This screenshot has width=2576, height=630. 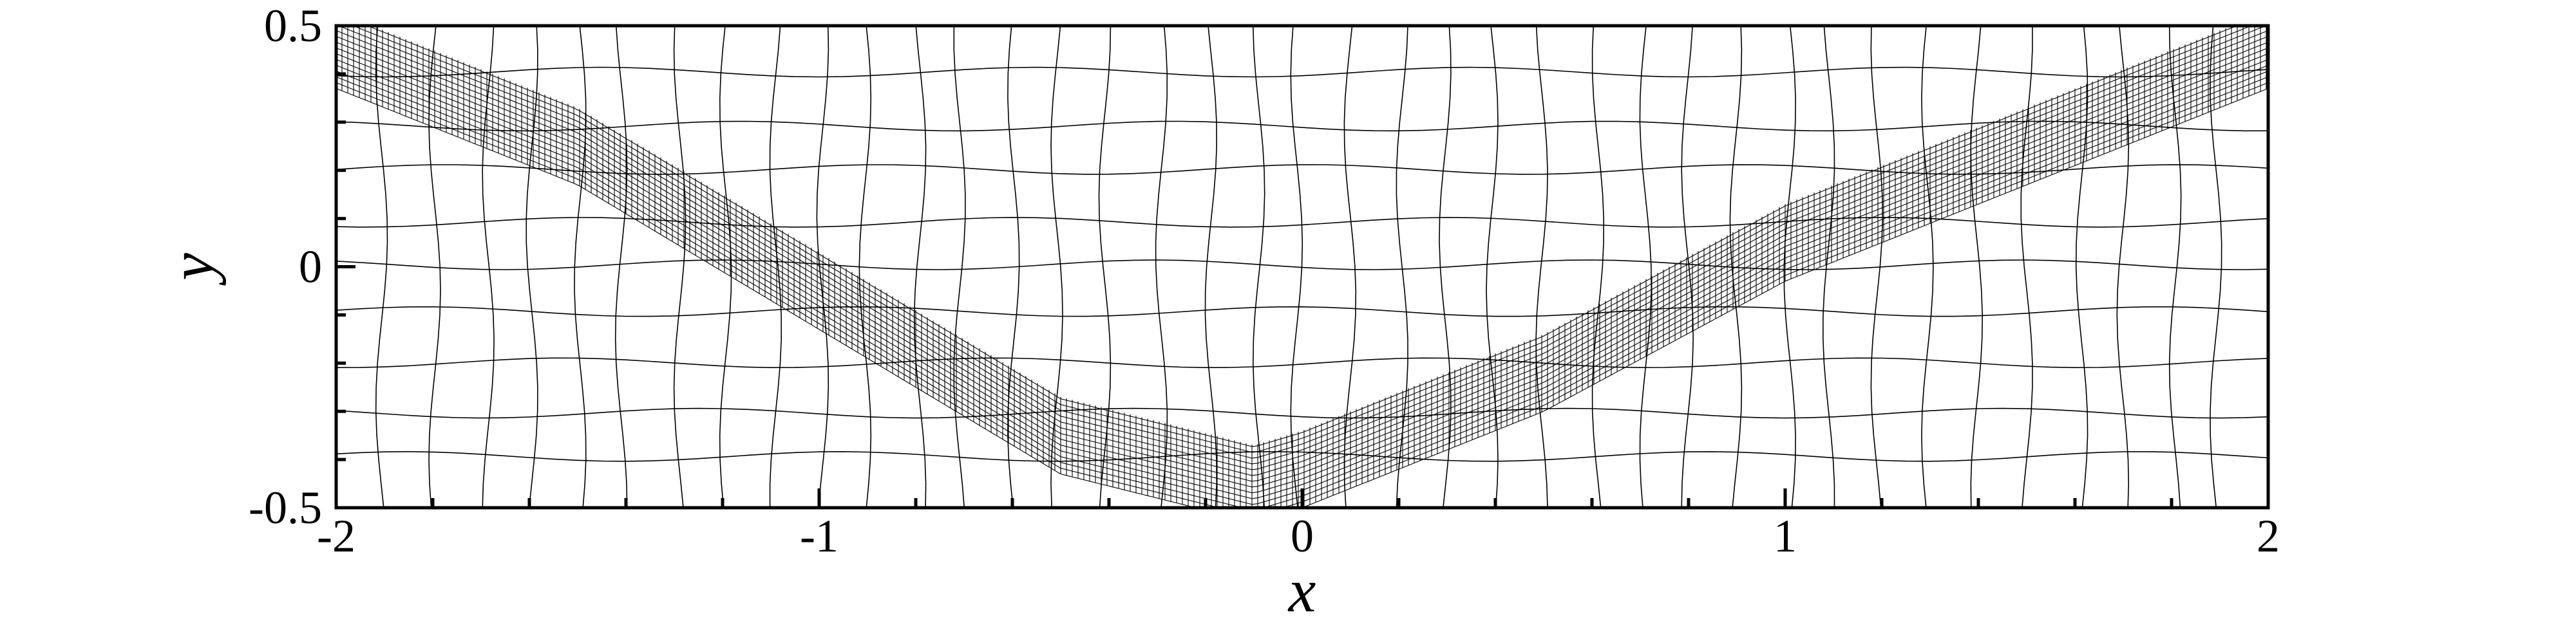 What do you see at coordinates (819, 536) in the screenshot?
I see `x-tick-label: -1` at bounding box center [819, 536].